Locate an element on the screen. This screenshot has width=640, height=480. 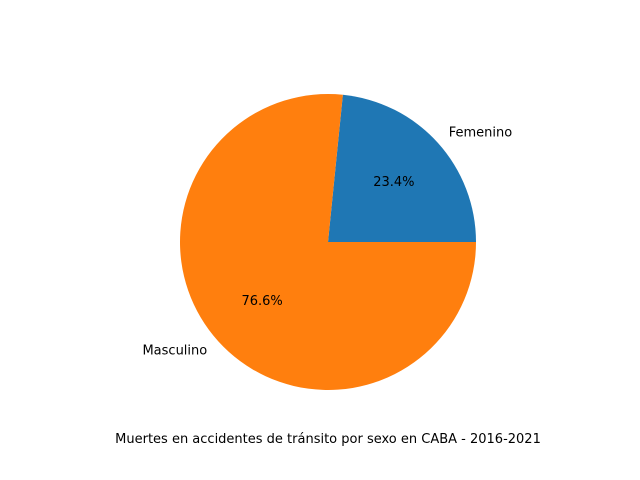
slice-label-masculino: Masculino is located at coordinates (174, 351).